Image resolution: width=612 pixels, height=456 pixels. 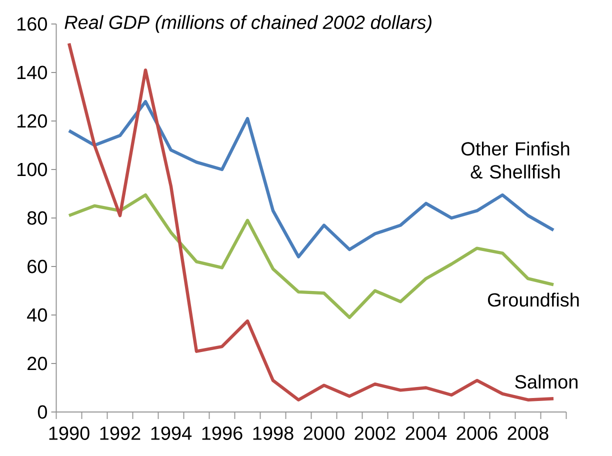 What do you see at coordinates (32, 73) in the screenshot?
I see `y-tick-label: 140` at bounding box center [32, 73].